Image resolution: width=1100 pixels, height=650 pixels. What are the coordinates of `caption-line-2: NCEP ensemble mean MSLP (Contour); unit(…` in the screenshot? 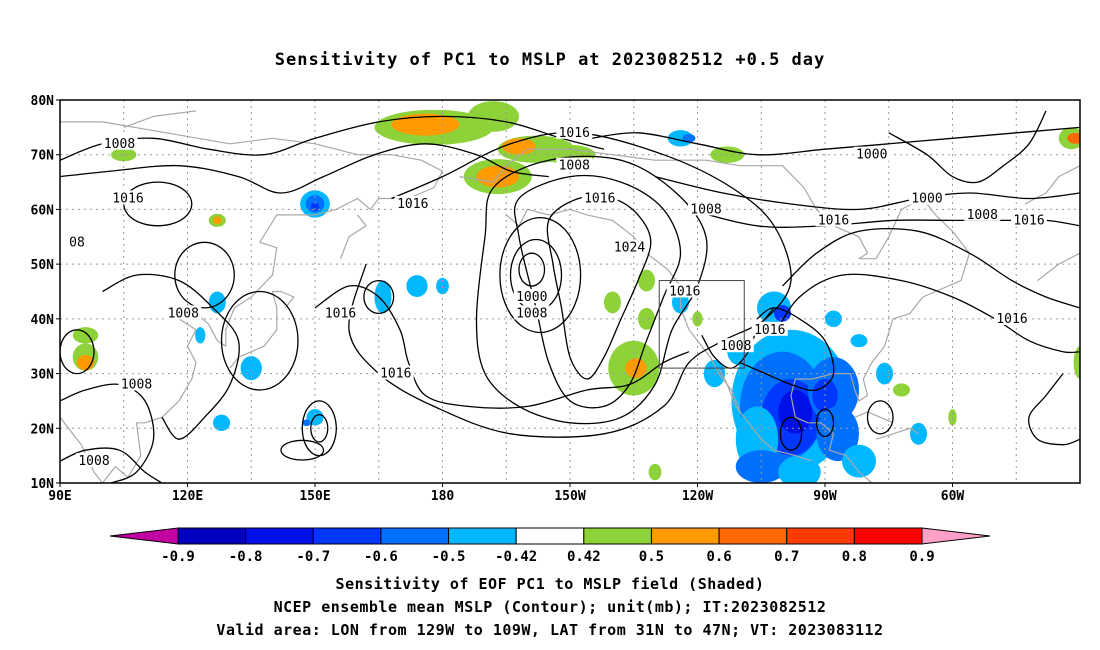 It's located at (550, 607).